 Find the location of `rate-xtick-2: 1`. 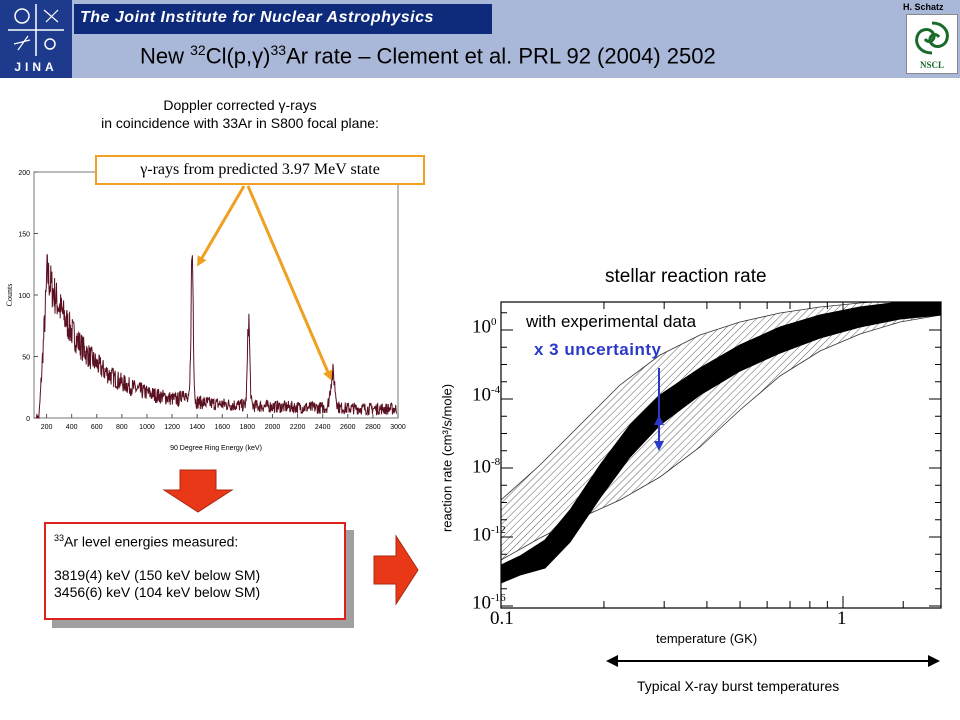

rate-xtick-2: 1 is located at coordinates (842, 618).